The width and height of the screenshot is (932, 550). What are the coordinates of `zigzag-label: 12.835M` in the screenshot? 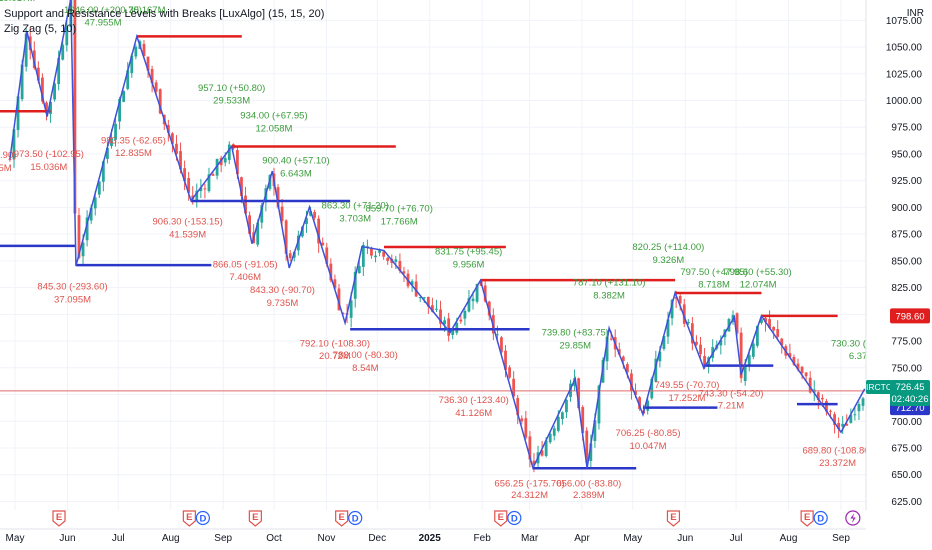 It's located at (133, 153).